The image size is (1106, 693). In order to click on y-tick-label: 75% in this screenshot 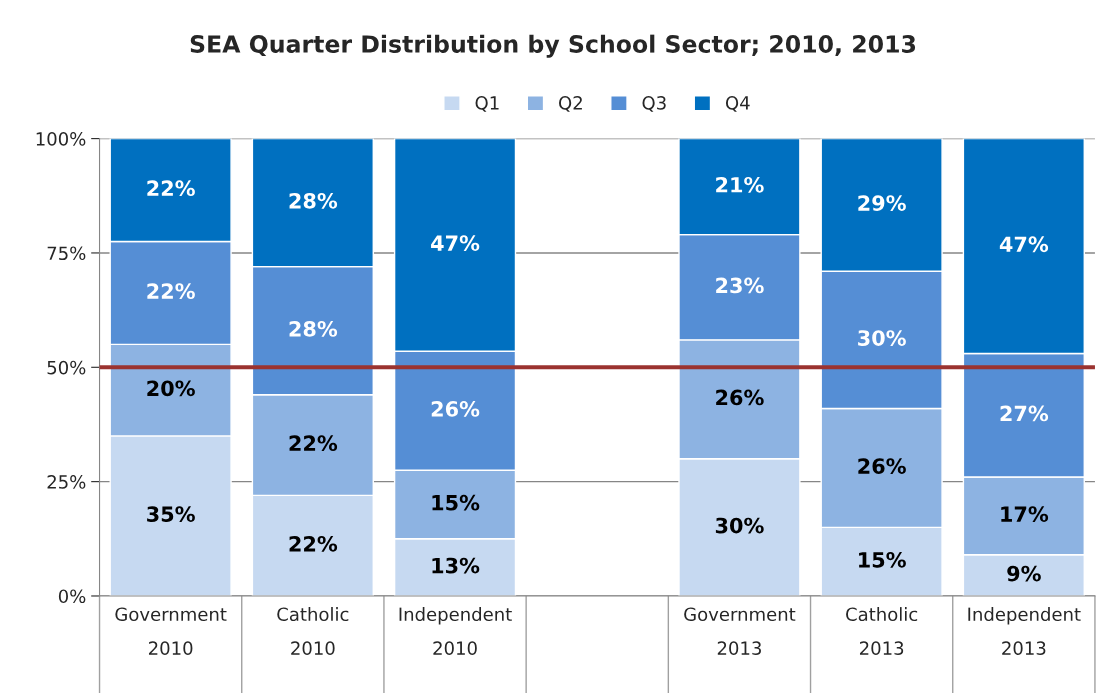, I will do `click(66, 253)`.